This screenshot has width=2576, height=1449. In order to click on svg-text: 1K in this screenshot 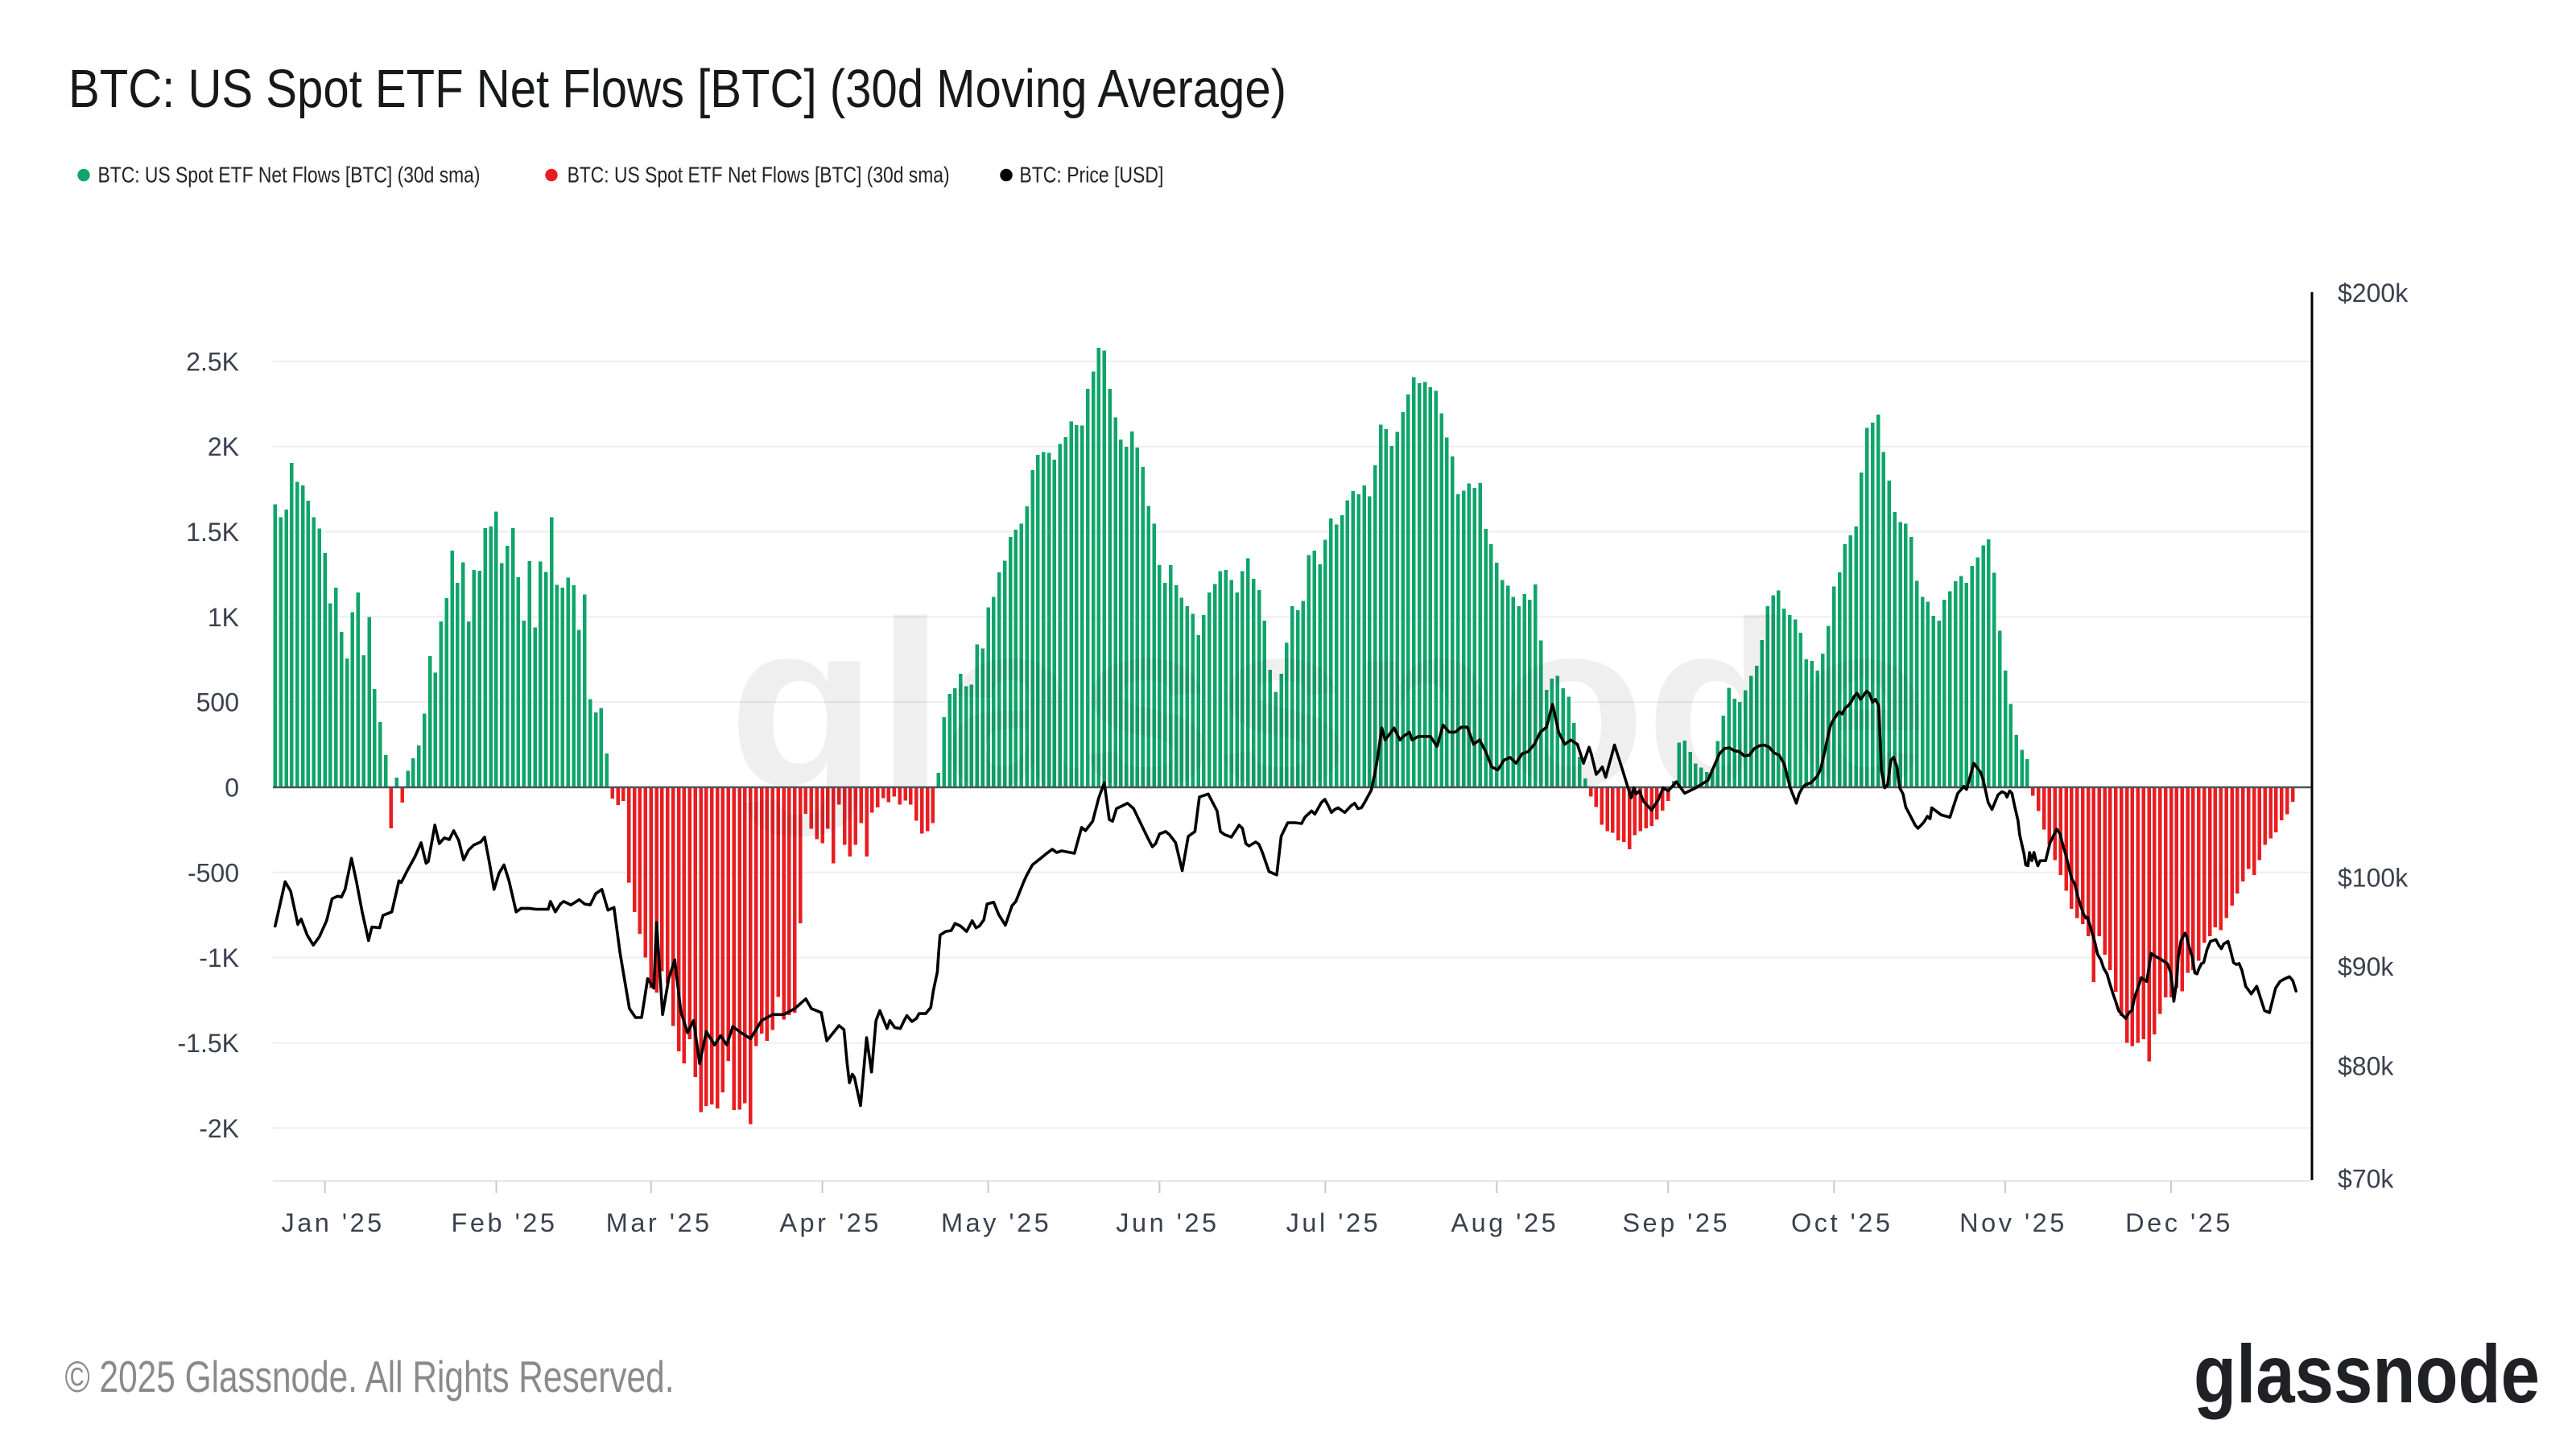, I will do `click(223, 617)`.